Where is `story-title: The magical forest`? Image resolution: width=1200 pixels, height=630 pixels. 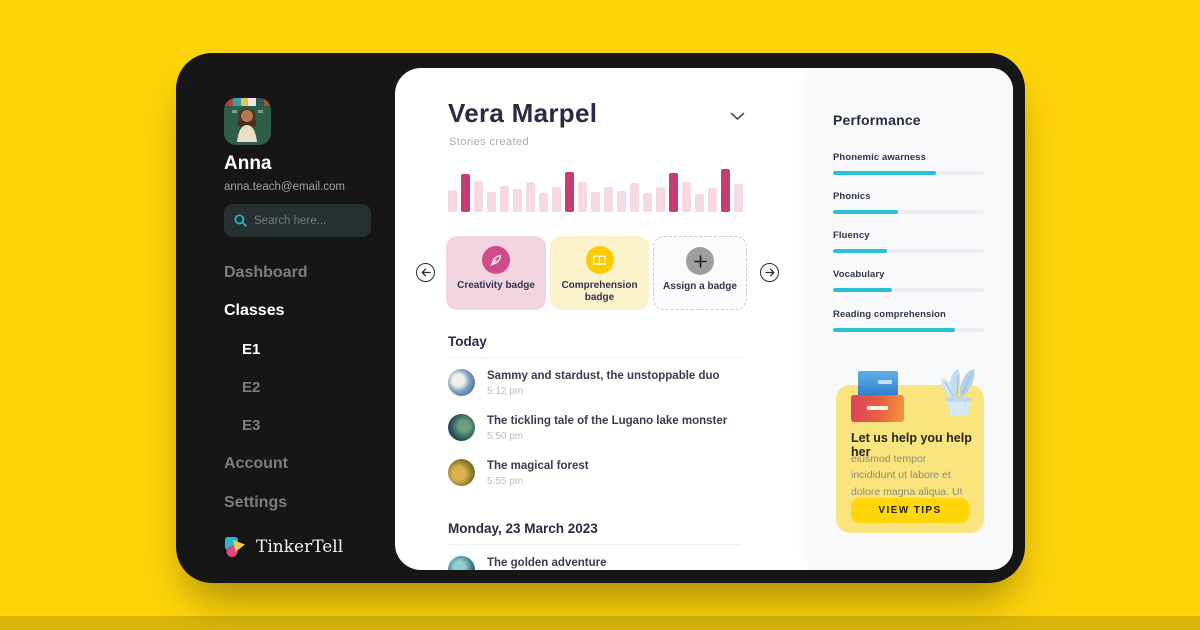
story-title: The magical forest is located at coordinates (538, 466).